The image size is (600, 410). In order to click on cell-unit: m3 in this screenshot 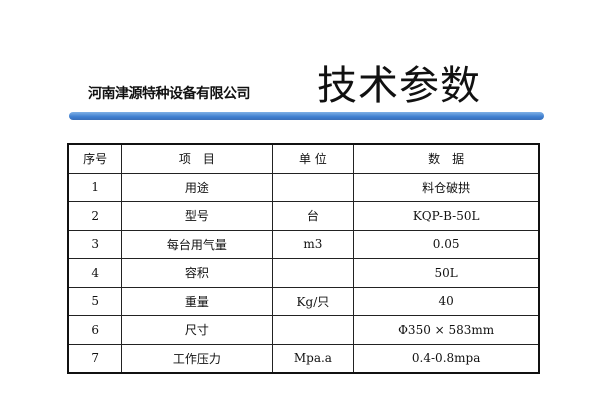, I will do `click(313, 244)`.